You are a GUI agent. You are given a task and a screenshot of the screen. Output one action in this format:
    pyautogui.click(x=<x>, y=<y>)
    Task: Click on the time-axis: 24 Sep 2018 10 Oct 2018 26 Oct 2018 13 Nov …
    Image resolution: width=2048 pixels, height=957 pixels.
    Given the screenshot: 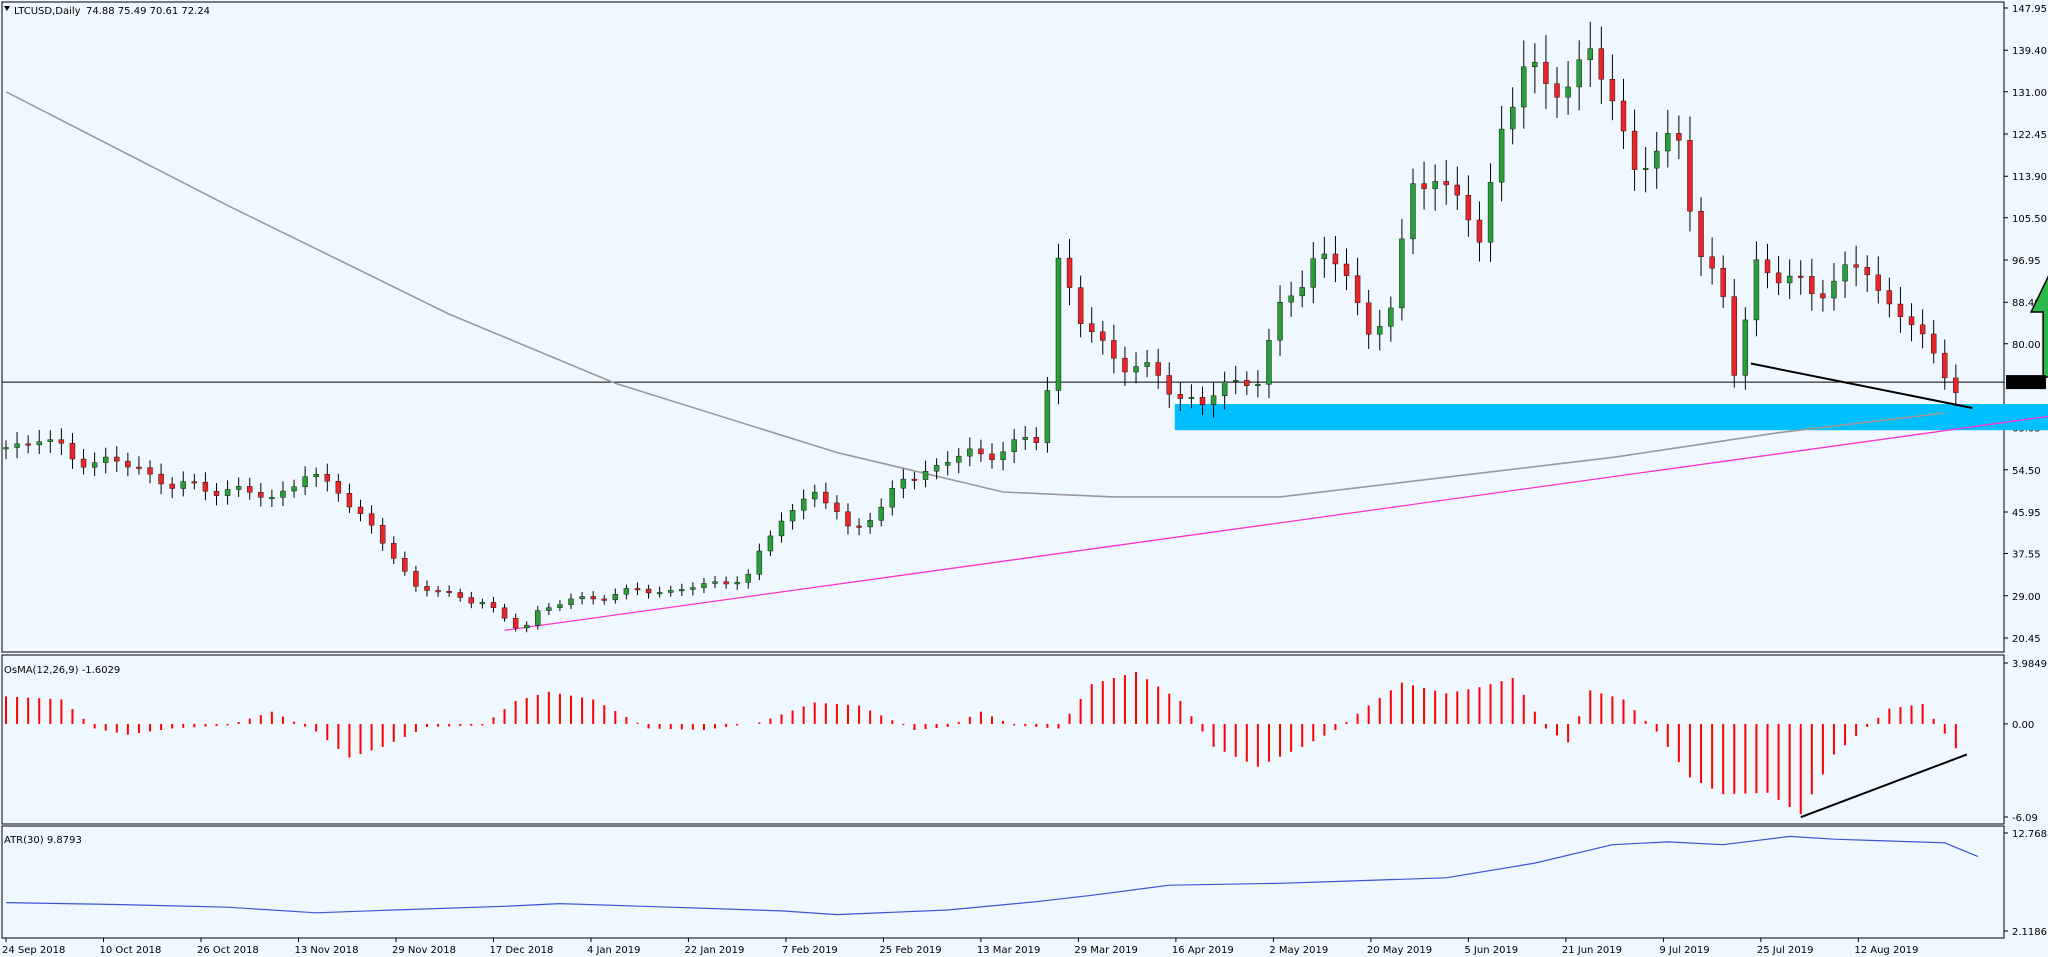 What is the action you would take?
    pyautogui.click(x=960, y=947)
    